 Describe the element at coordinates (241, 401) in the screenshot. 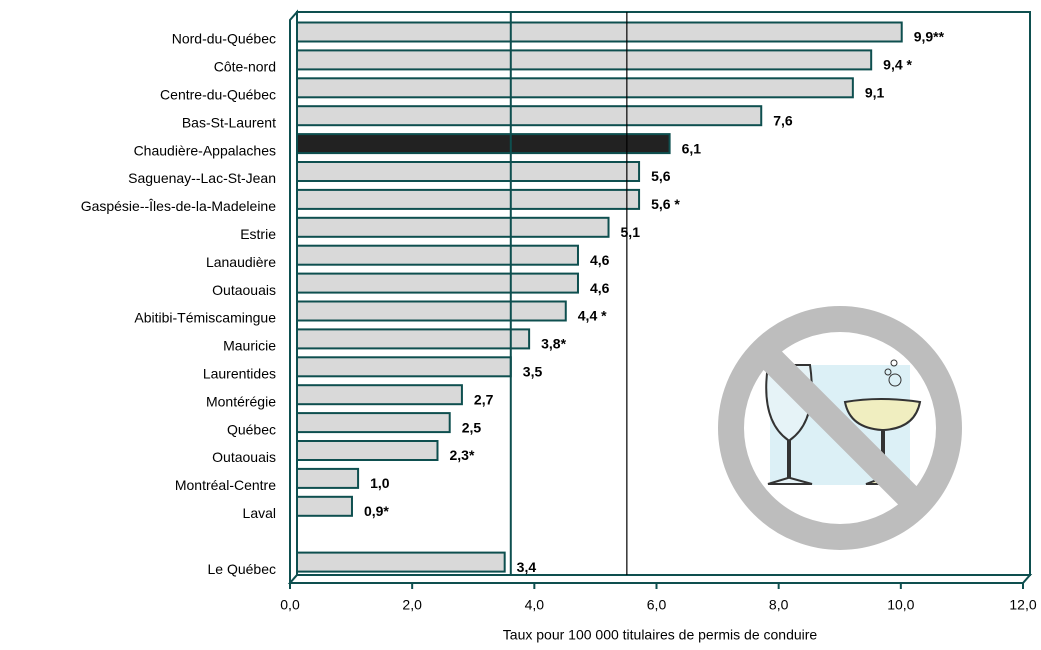

I see `y-tick-label: Montérégie` at that location.